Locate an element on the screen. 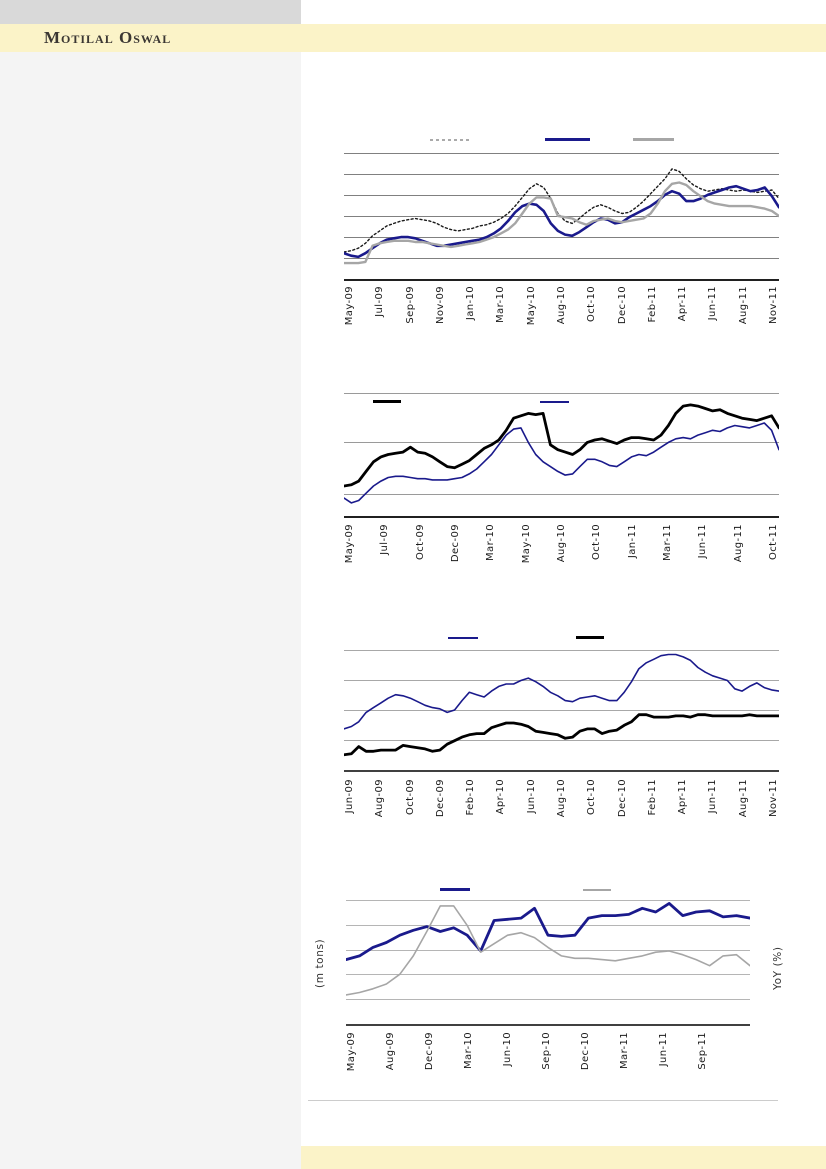  chart-1-legend-sample-dotted is located at coordinates (451, 140).